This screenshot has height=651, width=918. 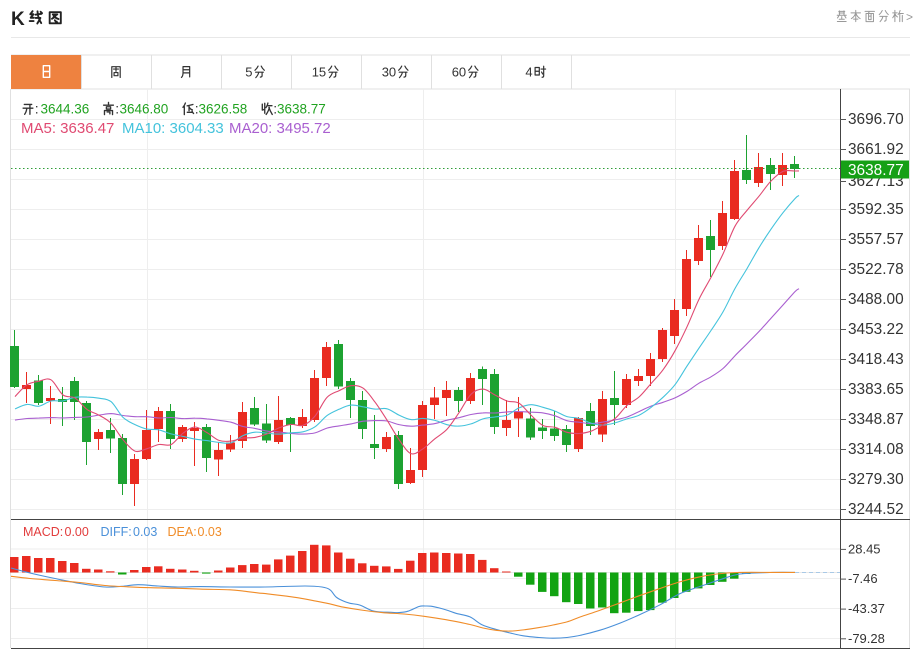 I want to click on svg-text: MA5: 3636.47, so click(x=67, y=128).